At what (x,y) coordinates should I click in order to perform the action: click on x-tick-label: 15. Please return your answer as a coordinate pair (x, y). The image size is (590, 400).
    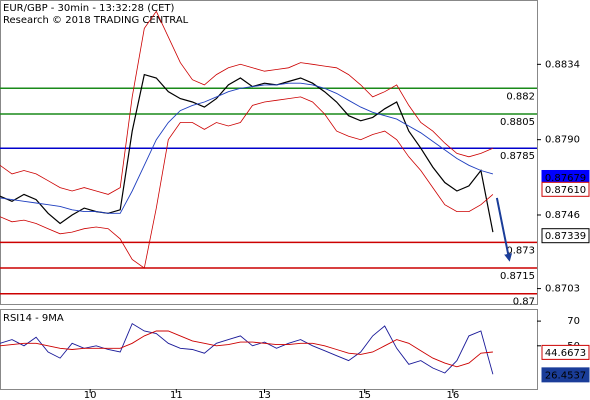
    Looking at the image, I should click on (364, 395).